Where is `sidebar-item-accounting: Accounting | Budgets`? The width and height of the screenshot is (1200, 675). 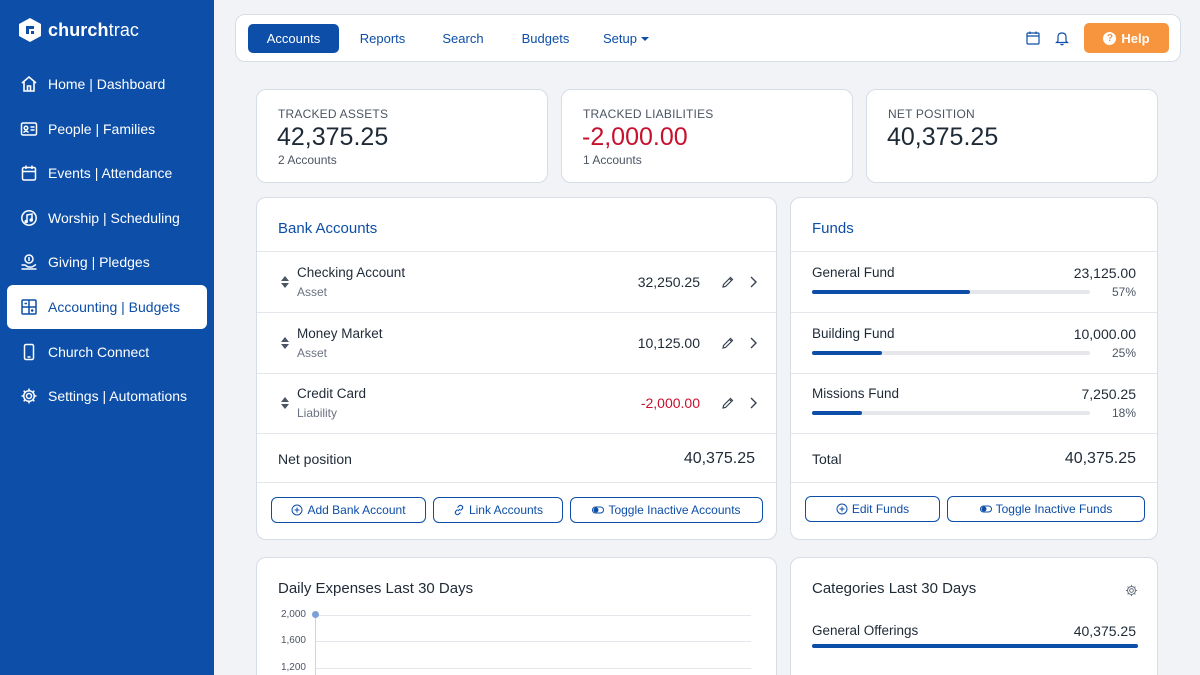
sidebar-item-accounting: Accounting | Budgets is located at coordinates (107, 307).